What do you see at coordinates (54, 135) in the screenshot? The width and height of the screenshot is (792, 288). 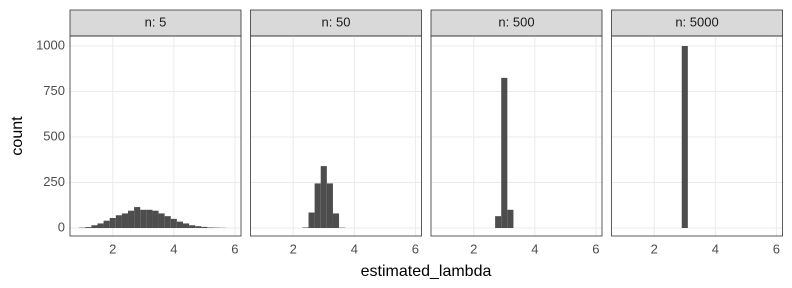 I see `y-tick-label: 500` at bounding box center [54, 135].